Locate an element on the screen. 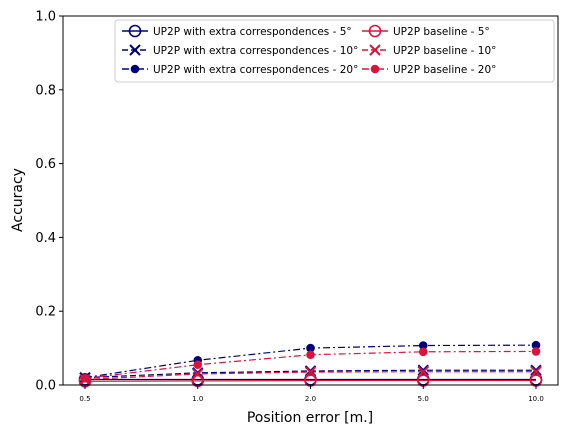  y-axis-title: Accuracy is located at coordinates (18, 200).